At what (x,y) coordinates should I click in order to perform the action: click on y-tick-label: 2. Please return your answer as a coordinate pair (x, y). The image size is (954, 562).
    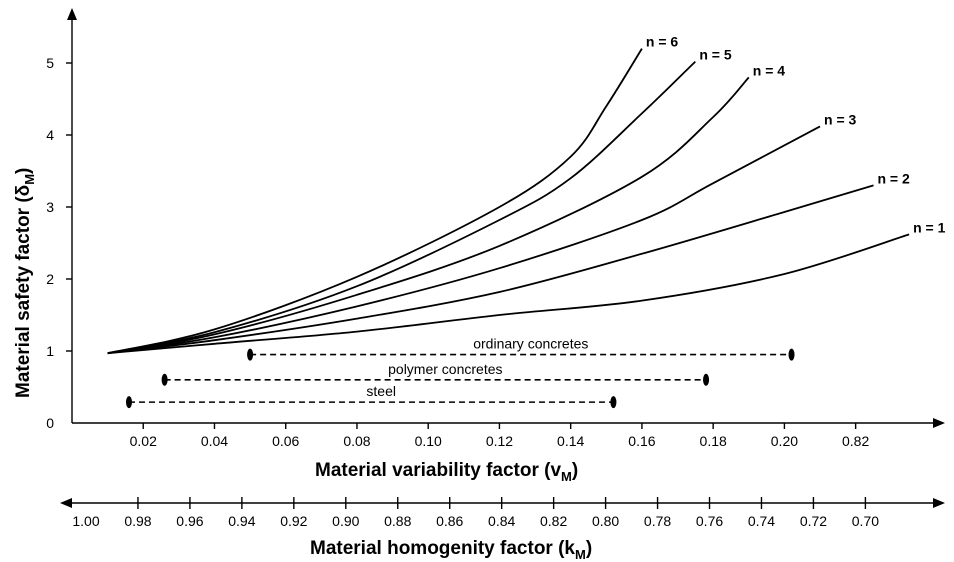
    Looking at the image, I should click on (50, 279).